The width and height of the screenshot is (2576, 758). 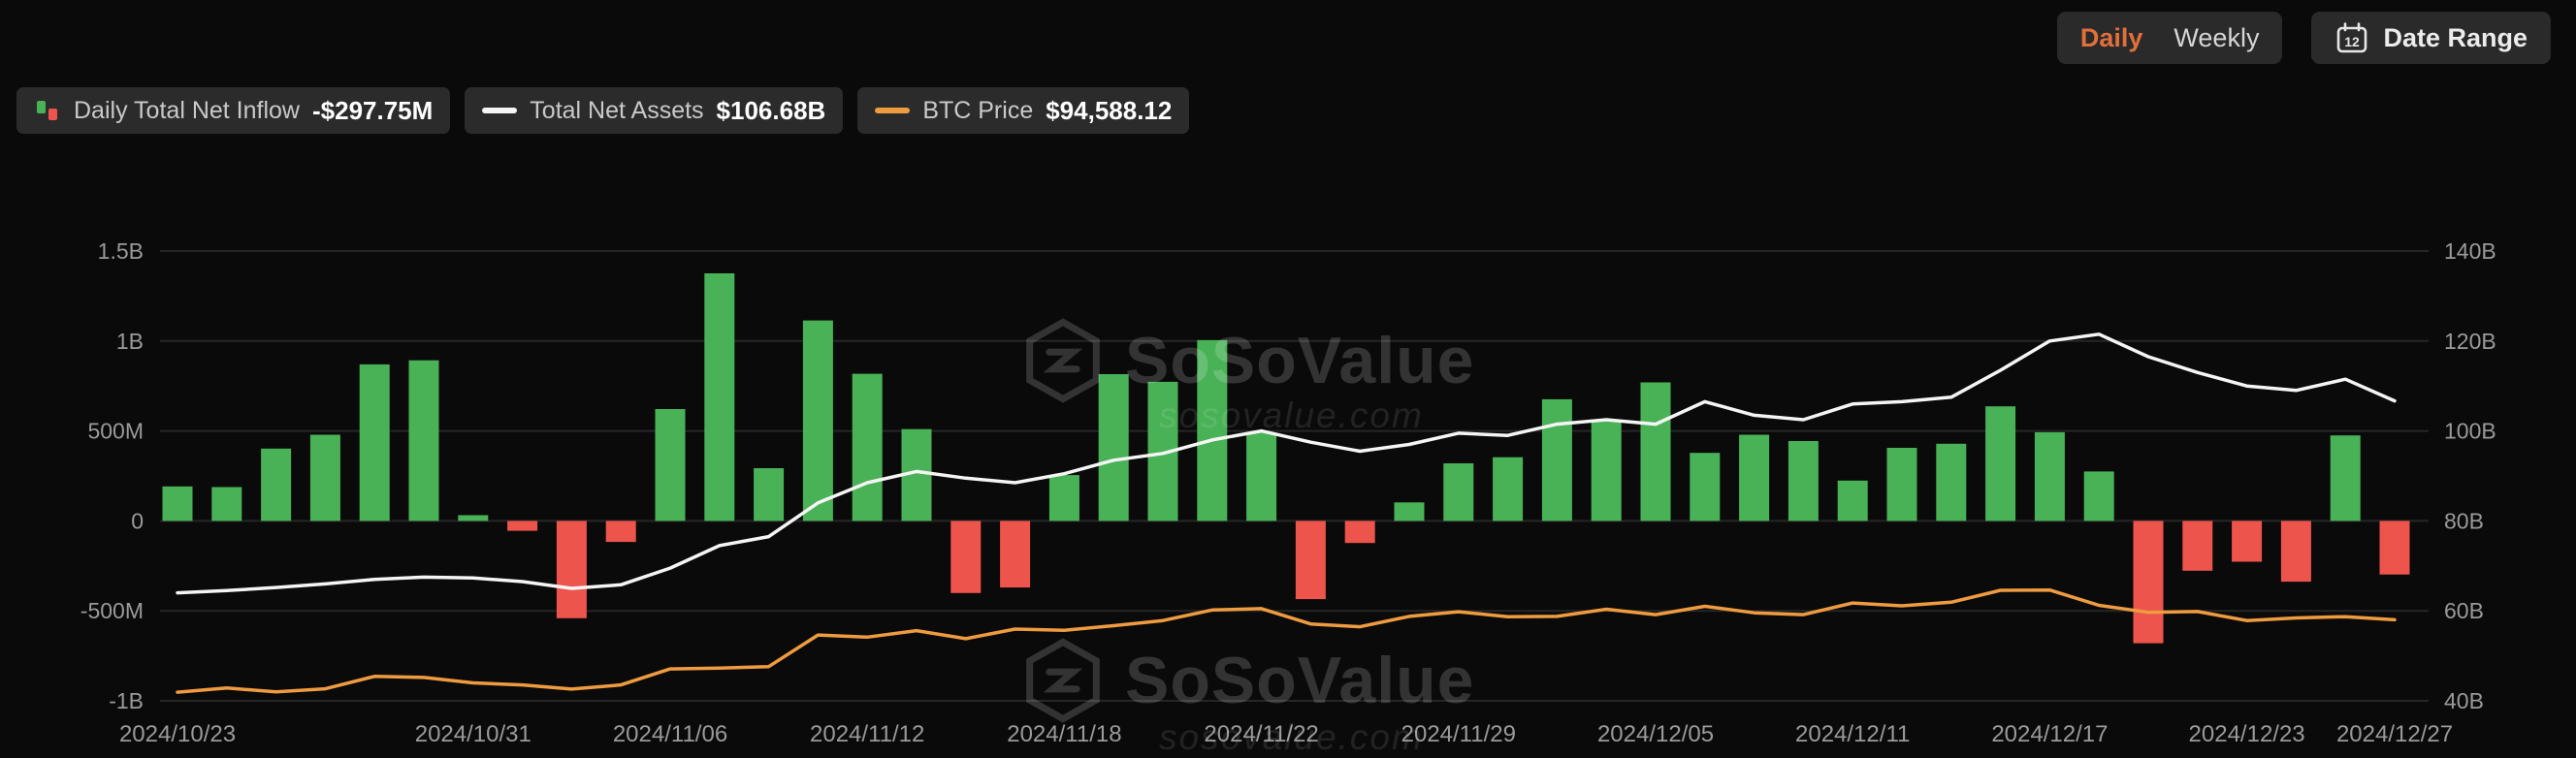 What do you see at coordinates (2464, 701) in the screenshot?
I see `y-axis-right-label: 40B` at bounding box center [2464, 701].